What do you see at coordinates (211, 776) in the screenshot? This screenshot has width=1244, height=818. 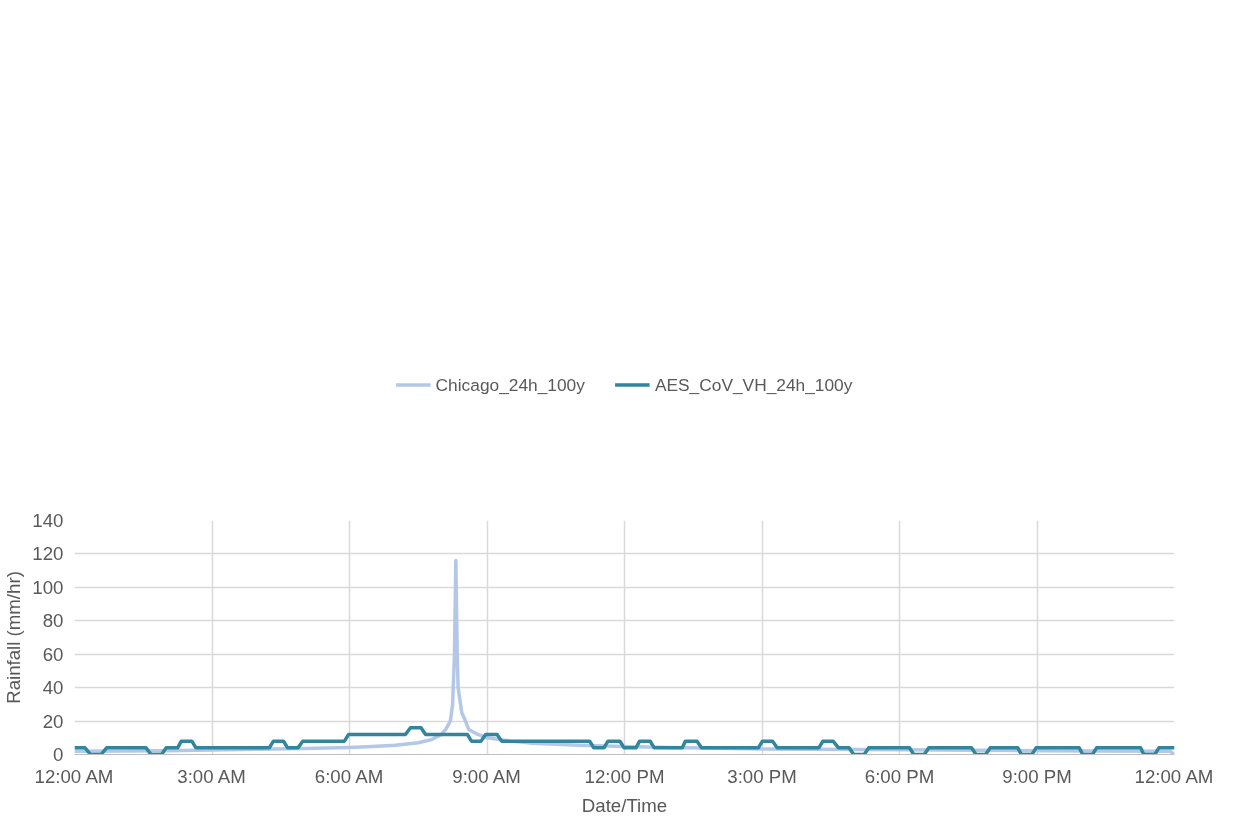 I see `x-tick-label: 3:00 AM` at bounding box center [211, 776].